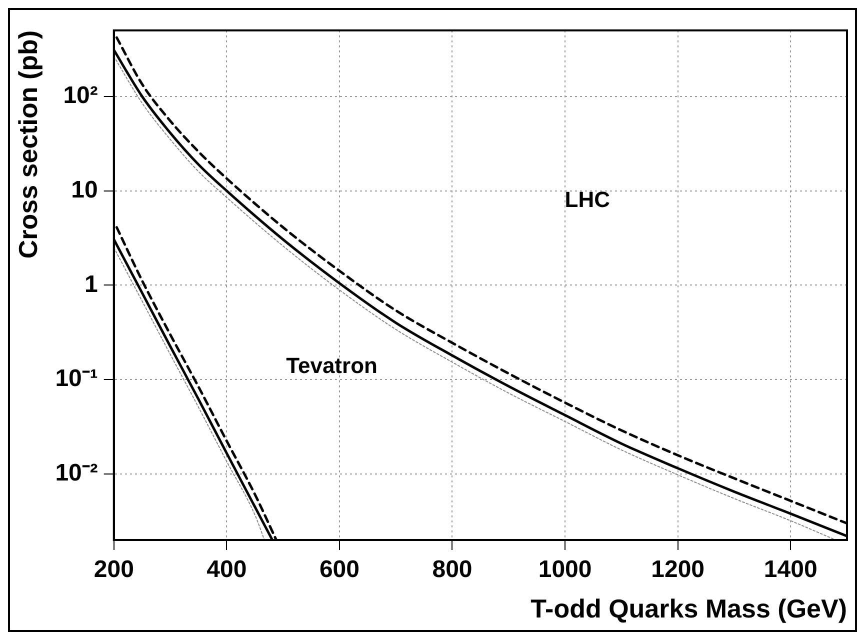 The width and height of the screenshot is (865, 640). Describe the element at coordinates (452, 570) in the screenshot. I see `x-tick-label: 800` at that location.